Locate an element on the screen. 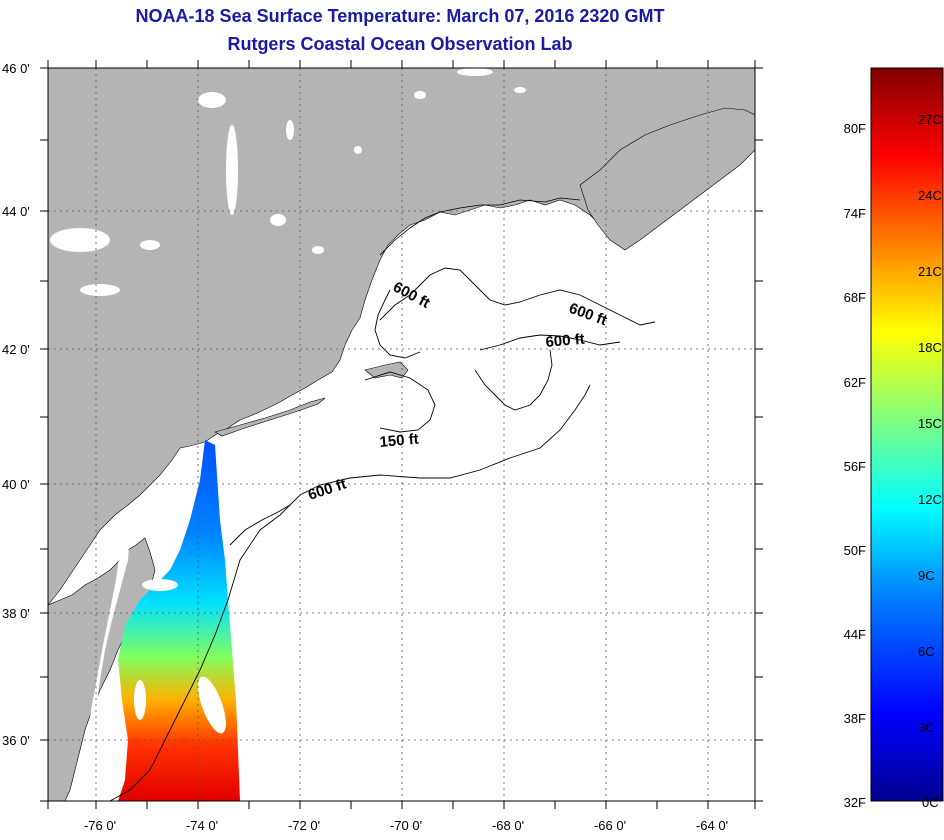 This screenshot has height=840, width=944. lon-label-68: -68 0' is located at coordinates (508, 825).